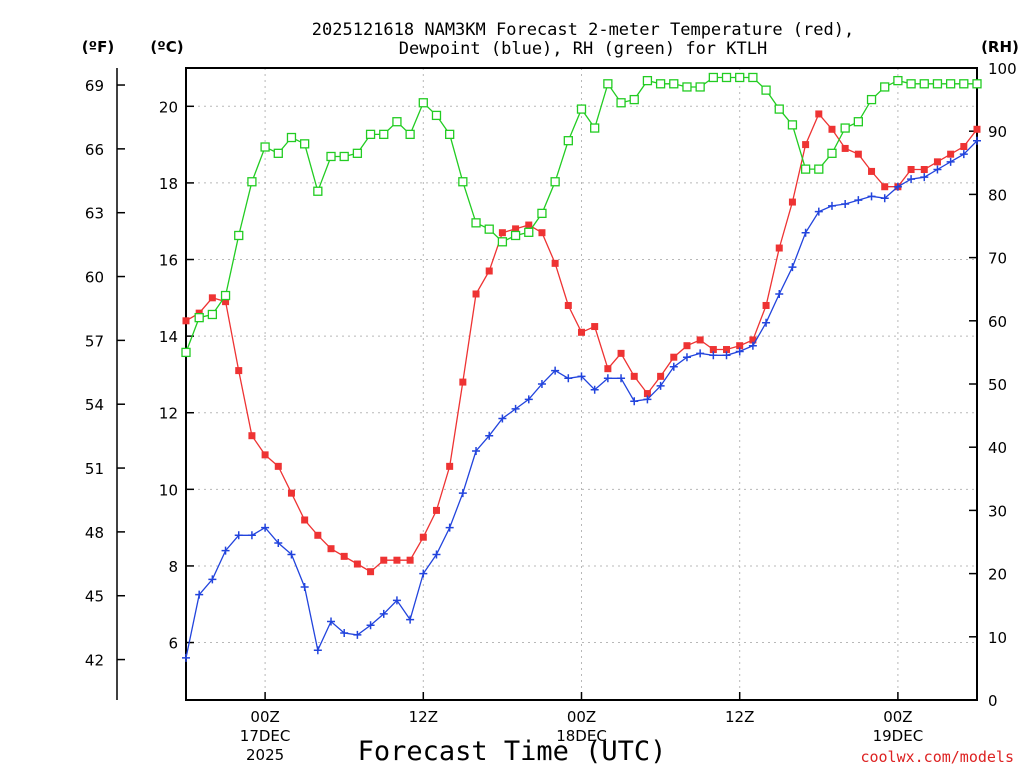 Image resolution: width=1024 pixels, height=768 pixels. I want to click on time-tick-label: 00Z, so click(581, 717).